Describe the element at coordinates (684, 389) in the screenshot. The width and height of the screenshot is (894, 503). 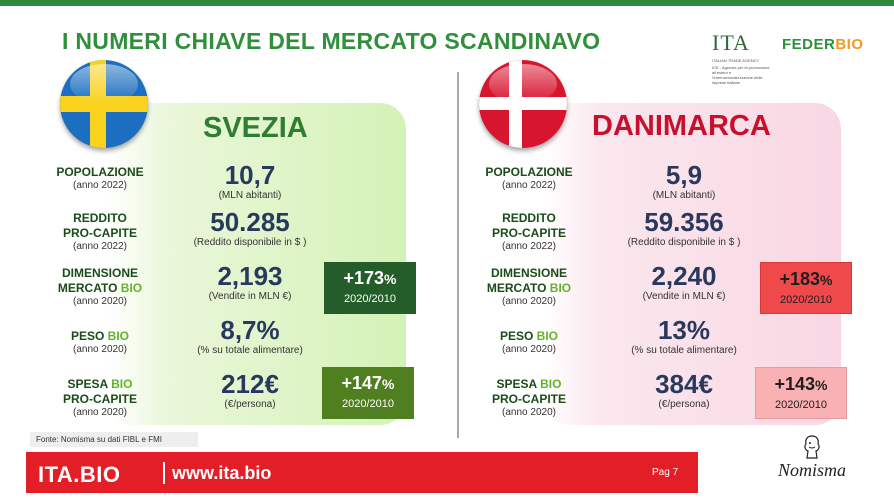
I see `metric-value: 384€ (€/persona)` at that location.